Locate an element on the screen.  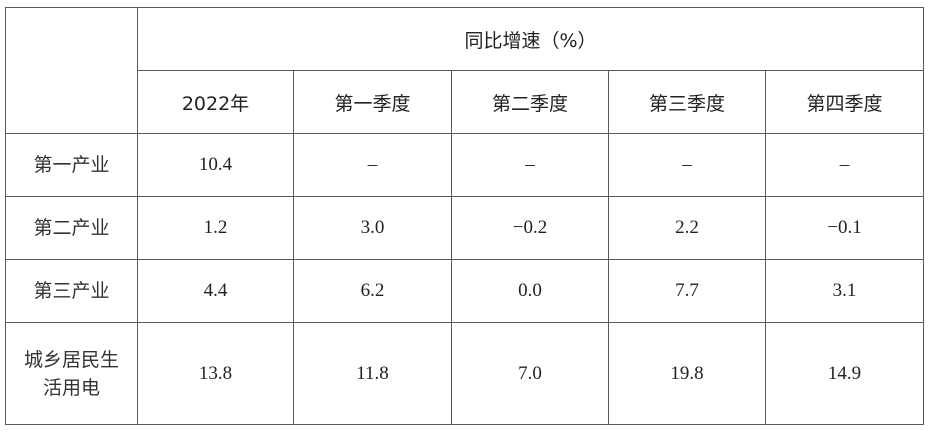
table-cell: −0.2 is located at coordinates (530, 228).